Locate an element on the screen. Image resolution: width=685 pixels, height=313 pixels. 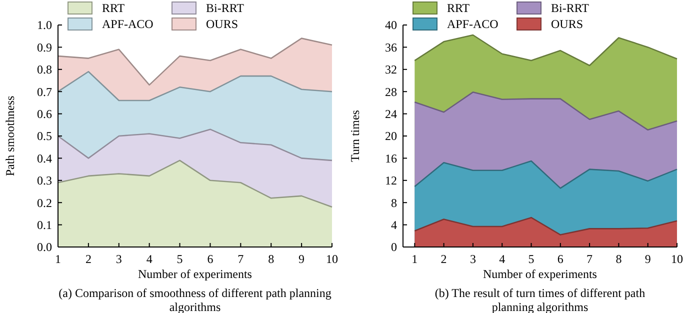
y-tick-label: 24 is located at coordinates (391, 114).